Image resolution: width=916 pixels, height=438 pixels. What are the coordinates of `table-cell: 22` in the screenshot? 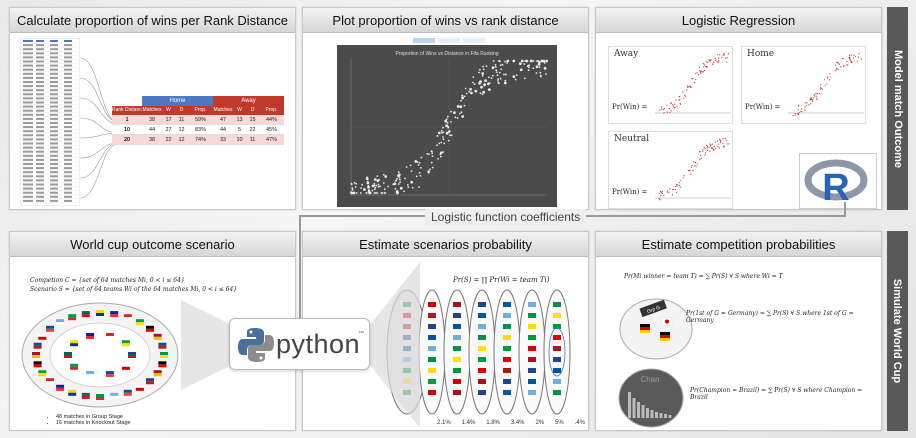 It's located at (252, 130).